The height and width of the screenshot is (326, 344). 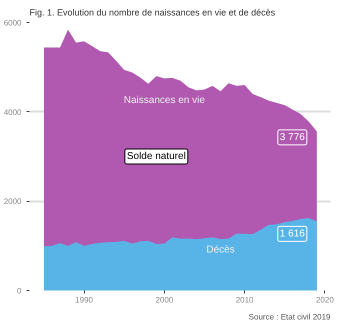 What do you see at coordinates (220, 250) in the screenshot?
I see `series-label: Décès` at bounding box center [220, 250].